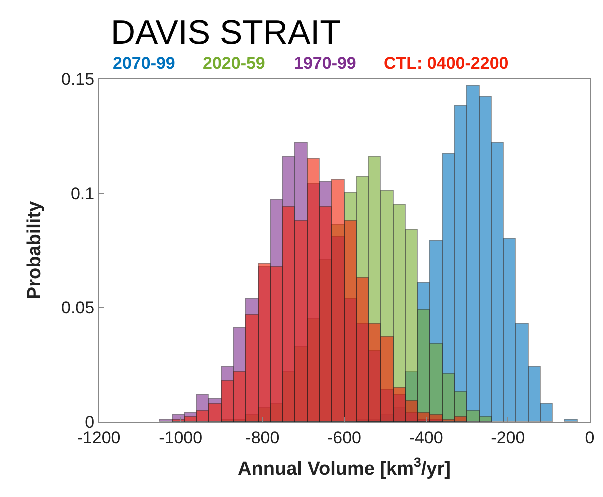  What do you see at coordinates (82, 194) in the screenshot?
I see `y-tick-label: 0.1` at bounding box center [82, 194].